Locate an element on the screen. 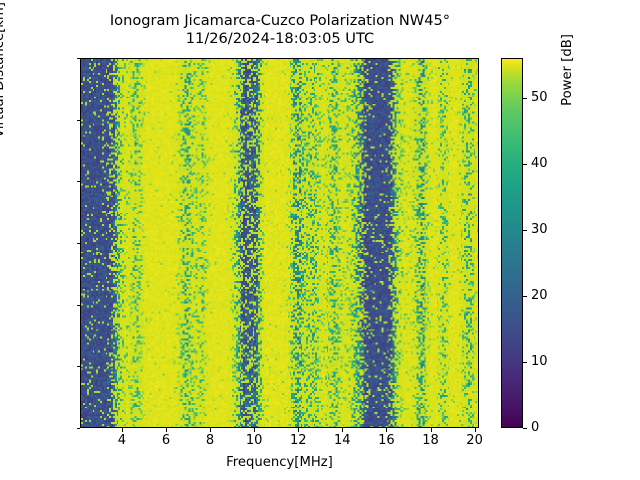 The height and width of the screenshot is (480, 640). x-tick-label: 10 is located at coordinates (254, 440).